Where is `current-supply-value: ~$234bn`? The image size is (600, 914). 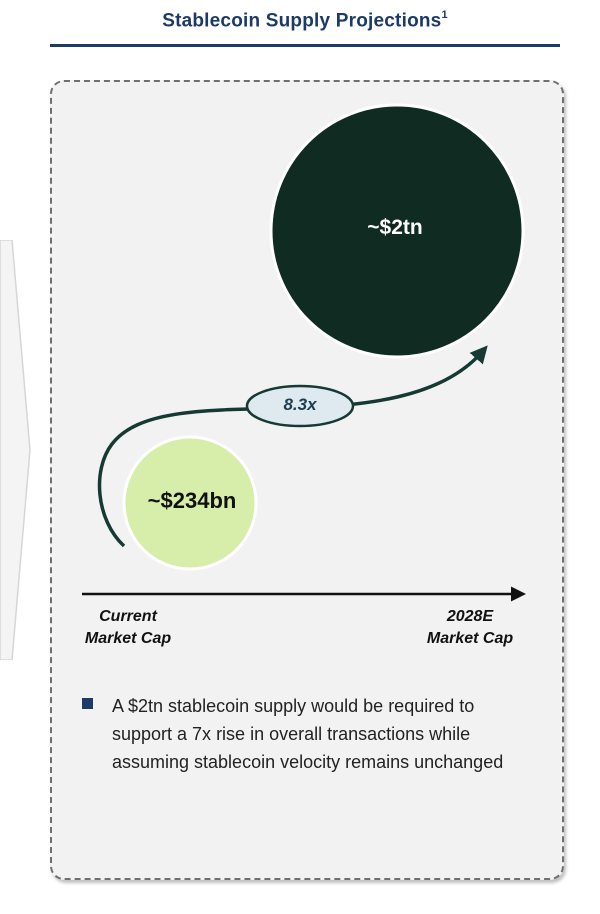
current-supply-value: ~$234bn is located at coordinates (192, 500).